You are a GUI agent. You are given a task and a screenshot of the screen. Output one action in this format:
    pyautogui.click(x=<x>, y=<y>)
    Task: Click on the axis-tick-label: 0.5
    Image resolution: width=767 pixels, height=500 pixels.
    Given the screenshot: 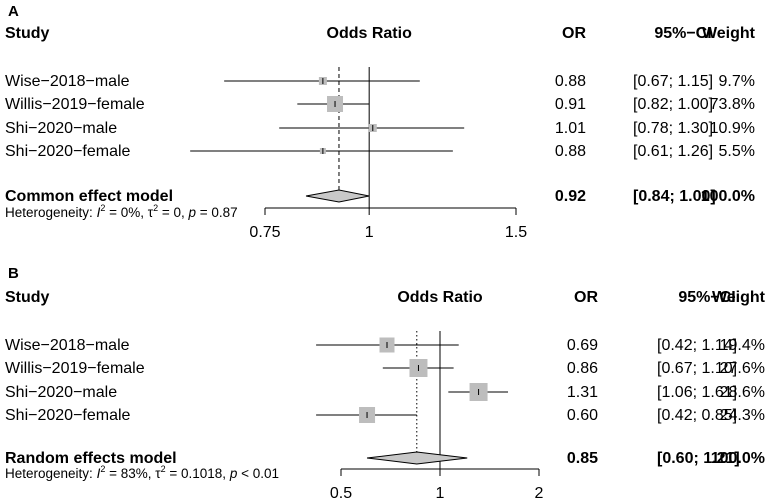 What is the action you would take?
    pyautogui.click(x=341, y=492)
    